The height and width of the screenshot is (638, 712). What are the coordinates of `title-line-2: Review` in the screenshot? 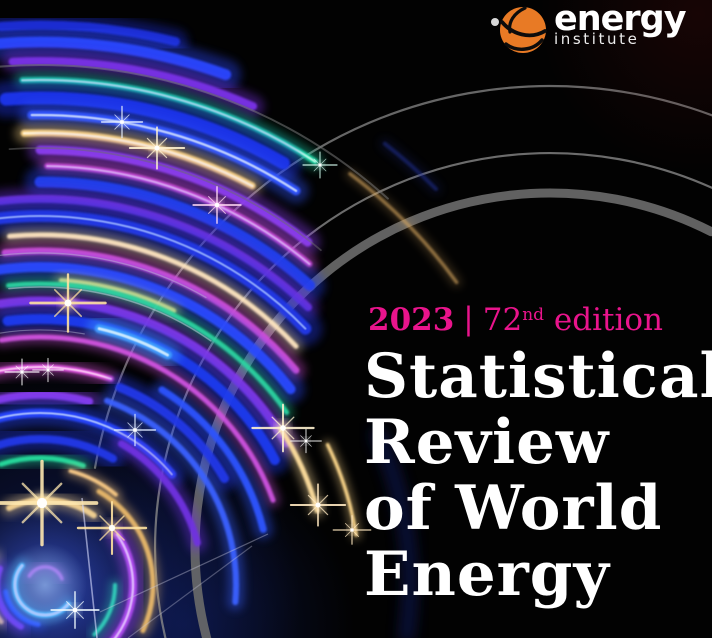 It's located at (487, 442).